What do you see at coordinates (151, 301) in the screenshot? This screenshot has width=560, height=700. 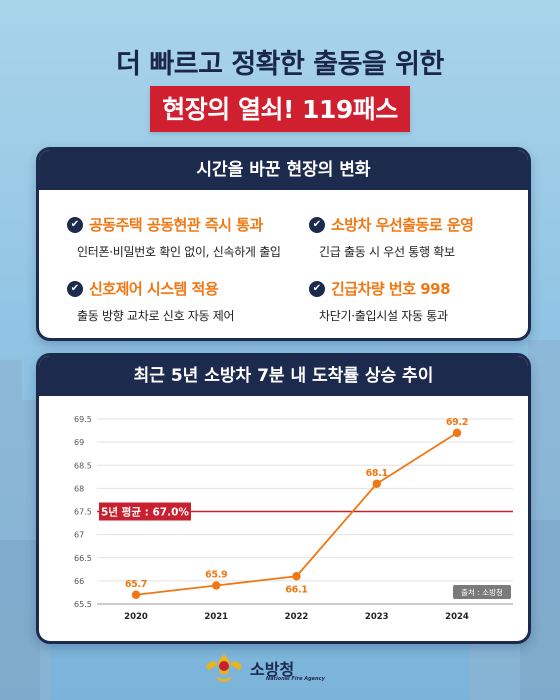 I see `feature-item: ✔ 신호제어 시스템 적용 출동 방향 교차로 신호 자동 제어` at bounding box center [151, 301].